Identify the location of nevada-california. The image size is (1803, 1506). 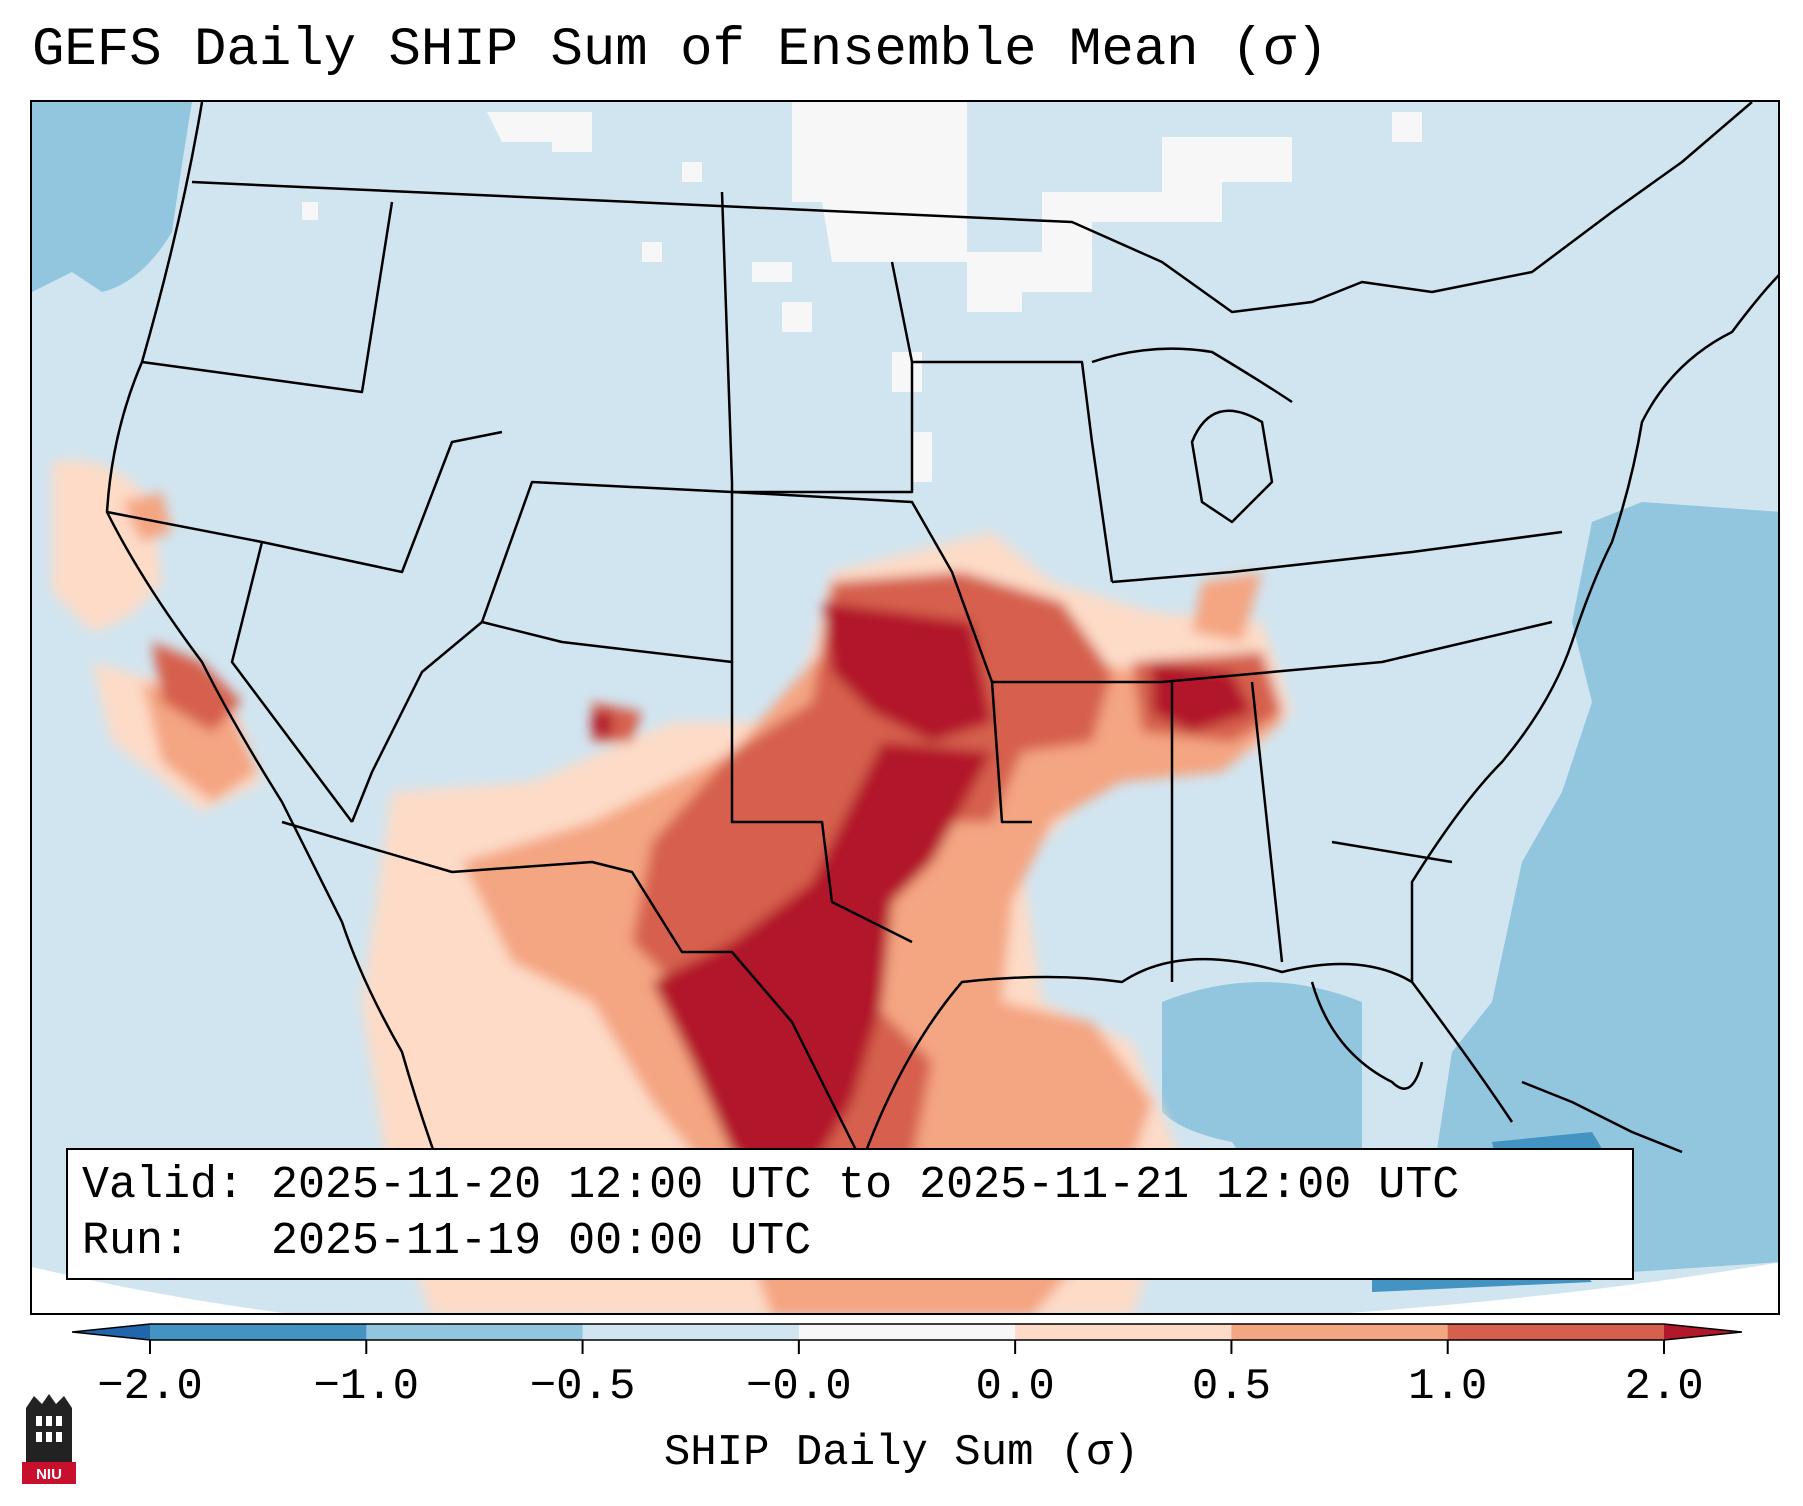
(291, 682).